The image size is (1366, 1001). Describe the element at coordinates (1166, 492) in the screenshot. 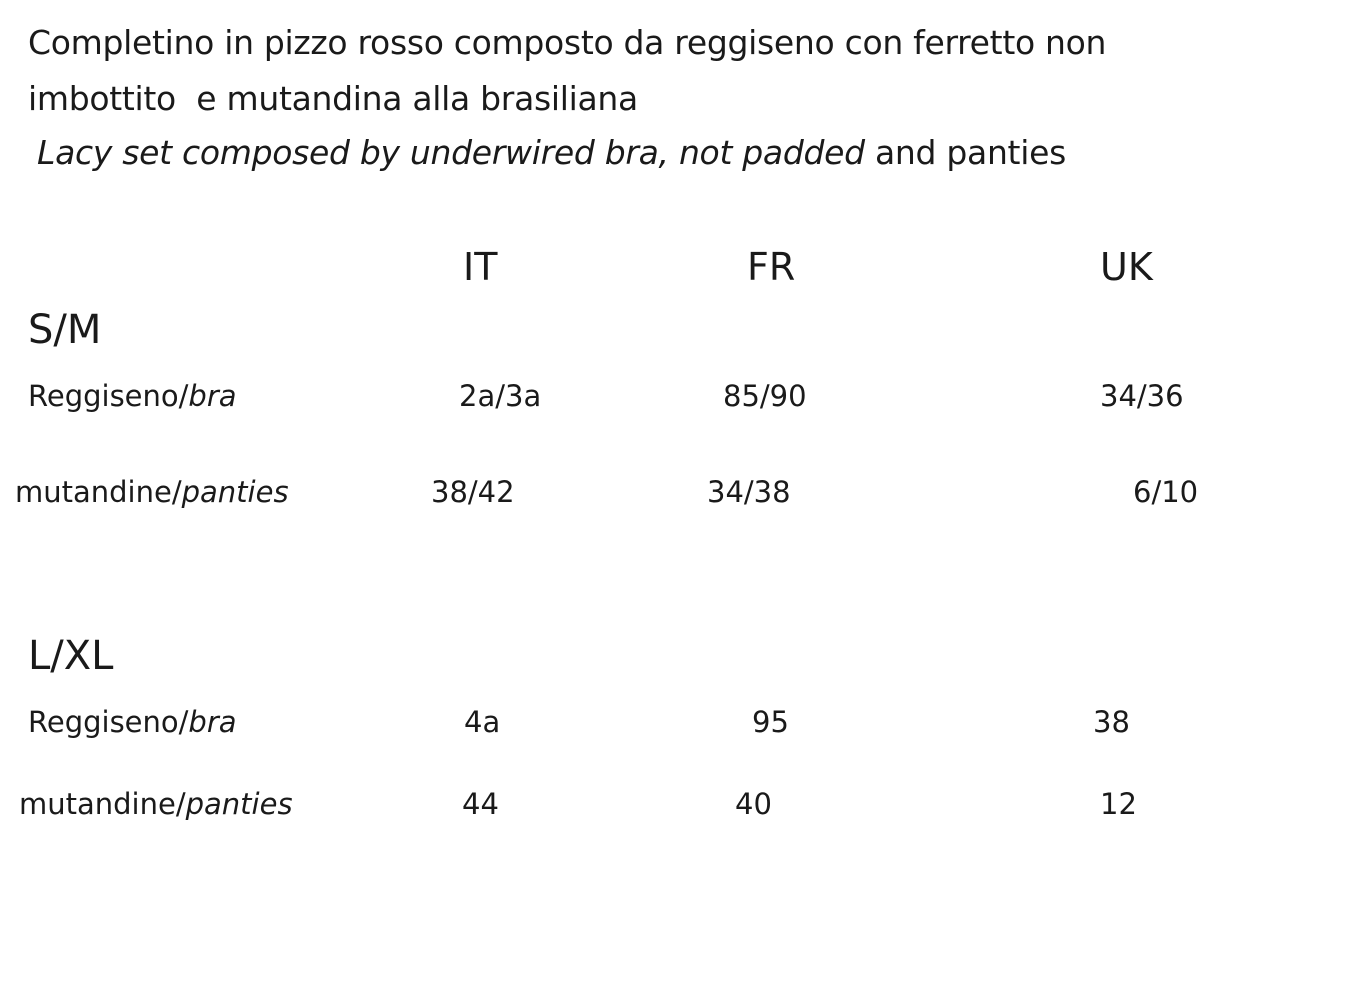

I see `size-value: 6/10` at that location.